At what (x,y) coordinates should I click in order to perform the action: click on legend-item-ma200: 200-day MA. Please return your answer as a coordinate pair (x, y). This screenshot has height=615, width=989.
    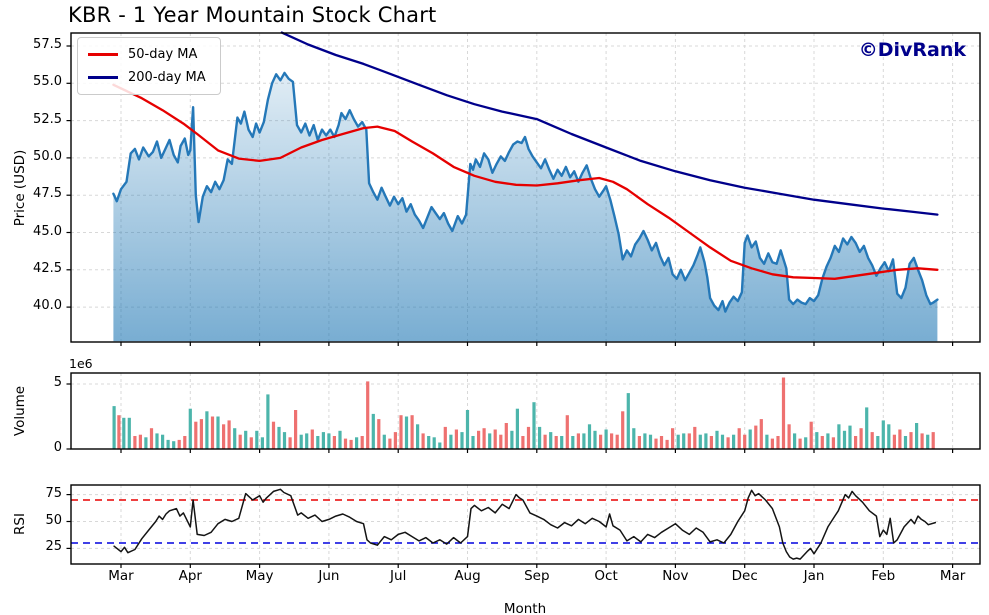
    Looking at the image, I should click on (147, 77).